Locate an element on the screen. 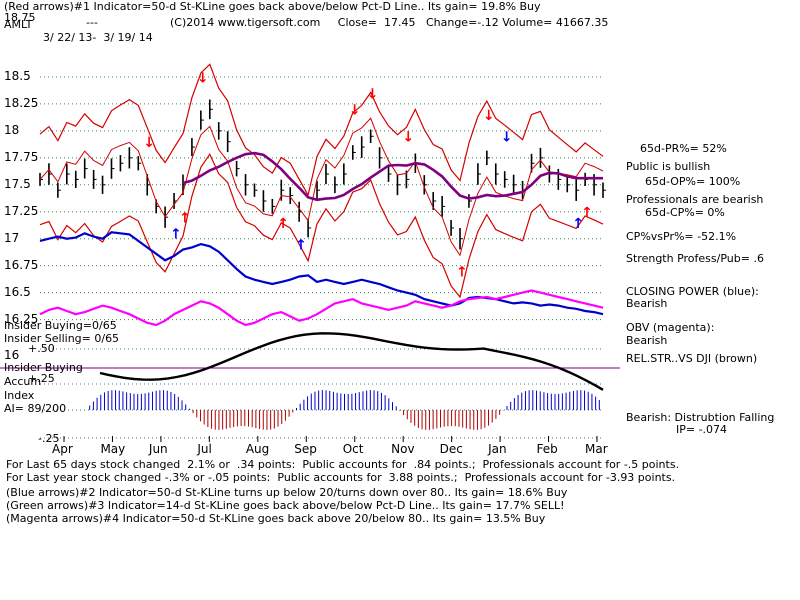 Image resolution: width=800 pixels, height=600 pixels. ai-label: AI= 89/200 is located at coordinates (35, 408).